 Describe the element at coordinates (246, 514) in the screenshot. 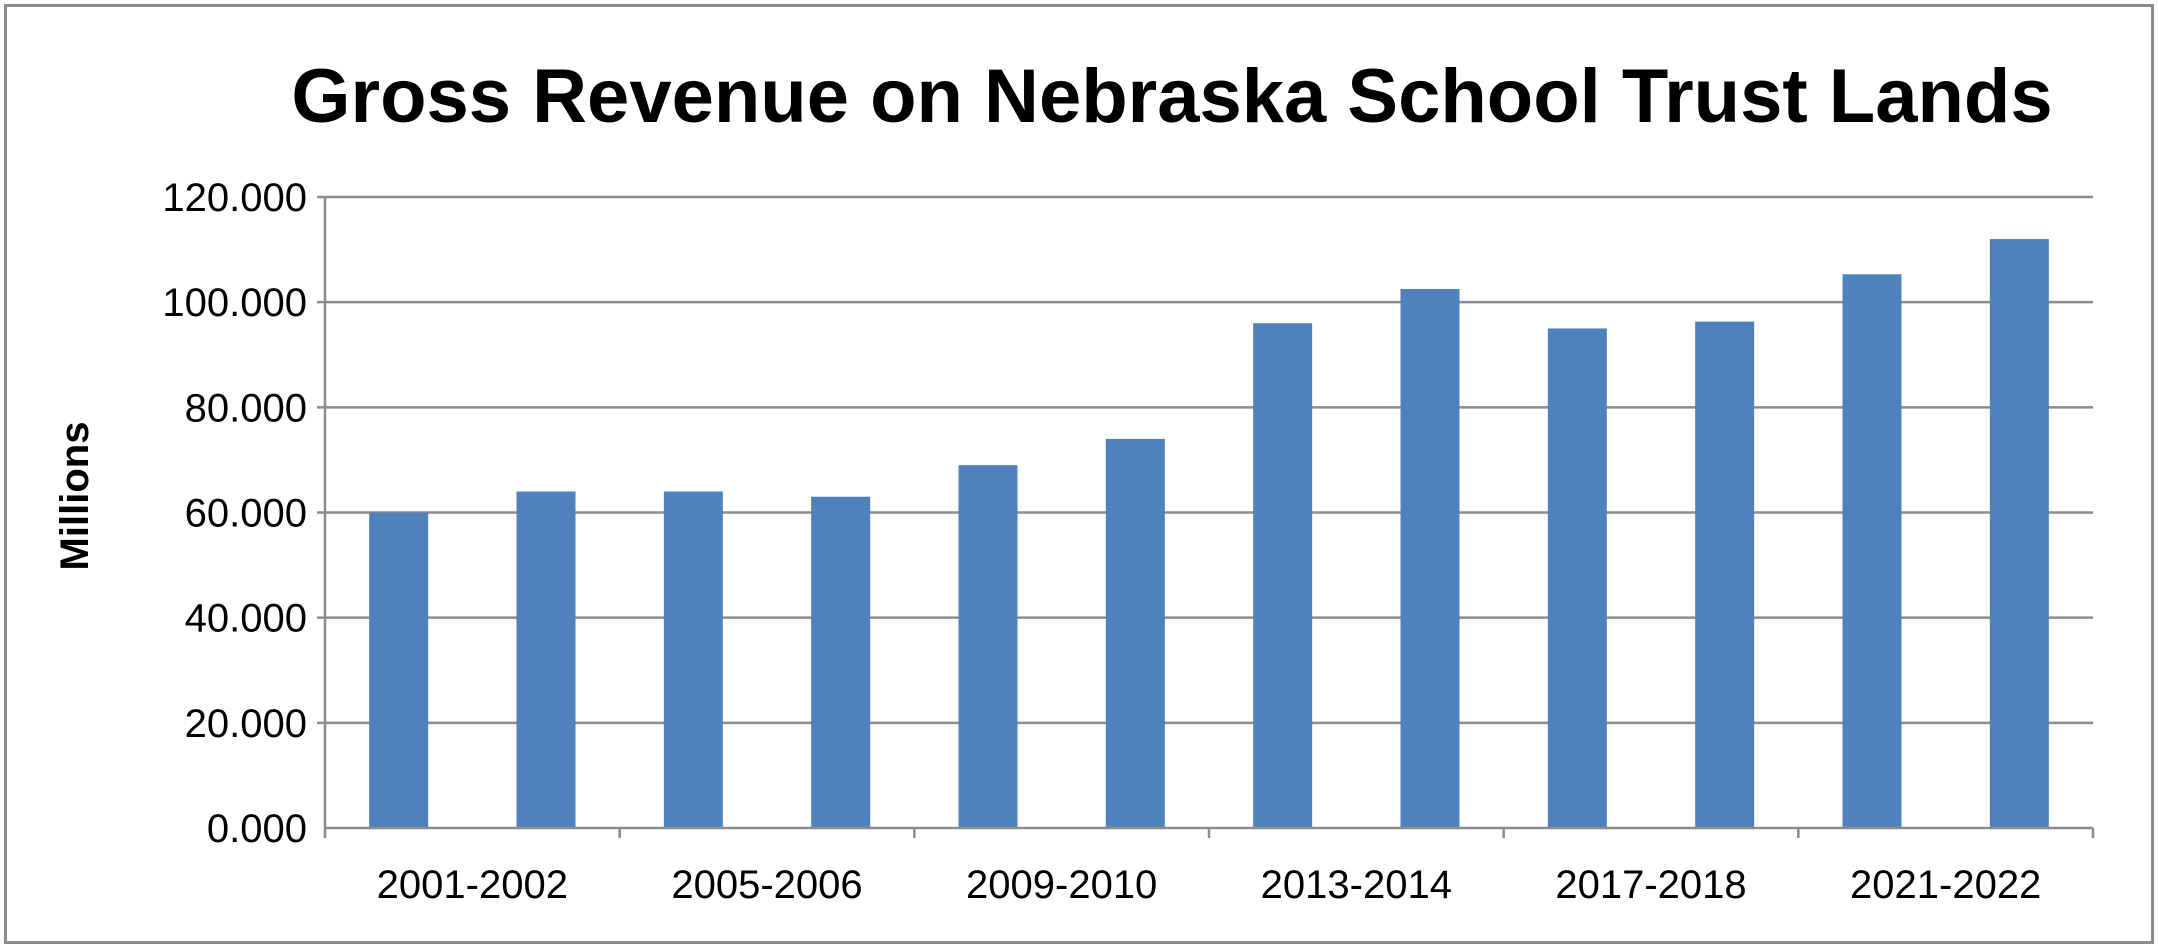

I see `y-tick-label: 60.000` at that location.